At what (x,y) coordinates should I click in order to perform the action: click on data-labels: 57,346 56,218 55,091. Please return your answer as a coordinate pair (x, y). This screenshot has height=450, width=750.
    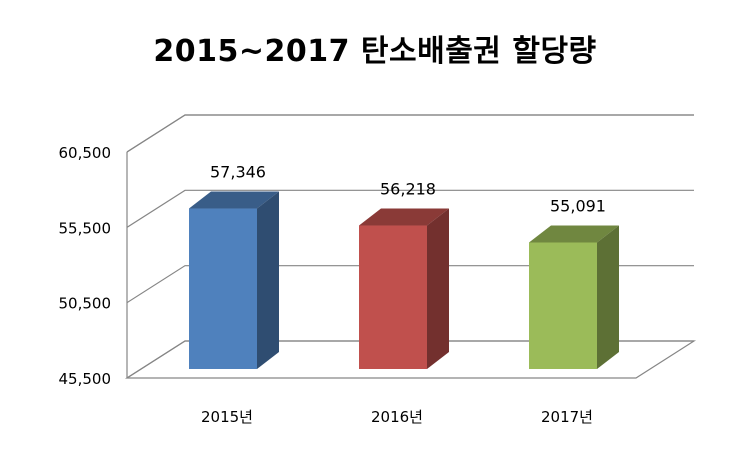
    Looking at the image, I should click on (408, 189).